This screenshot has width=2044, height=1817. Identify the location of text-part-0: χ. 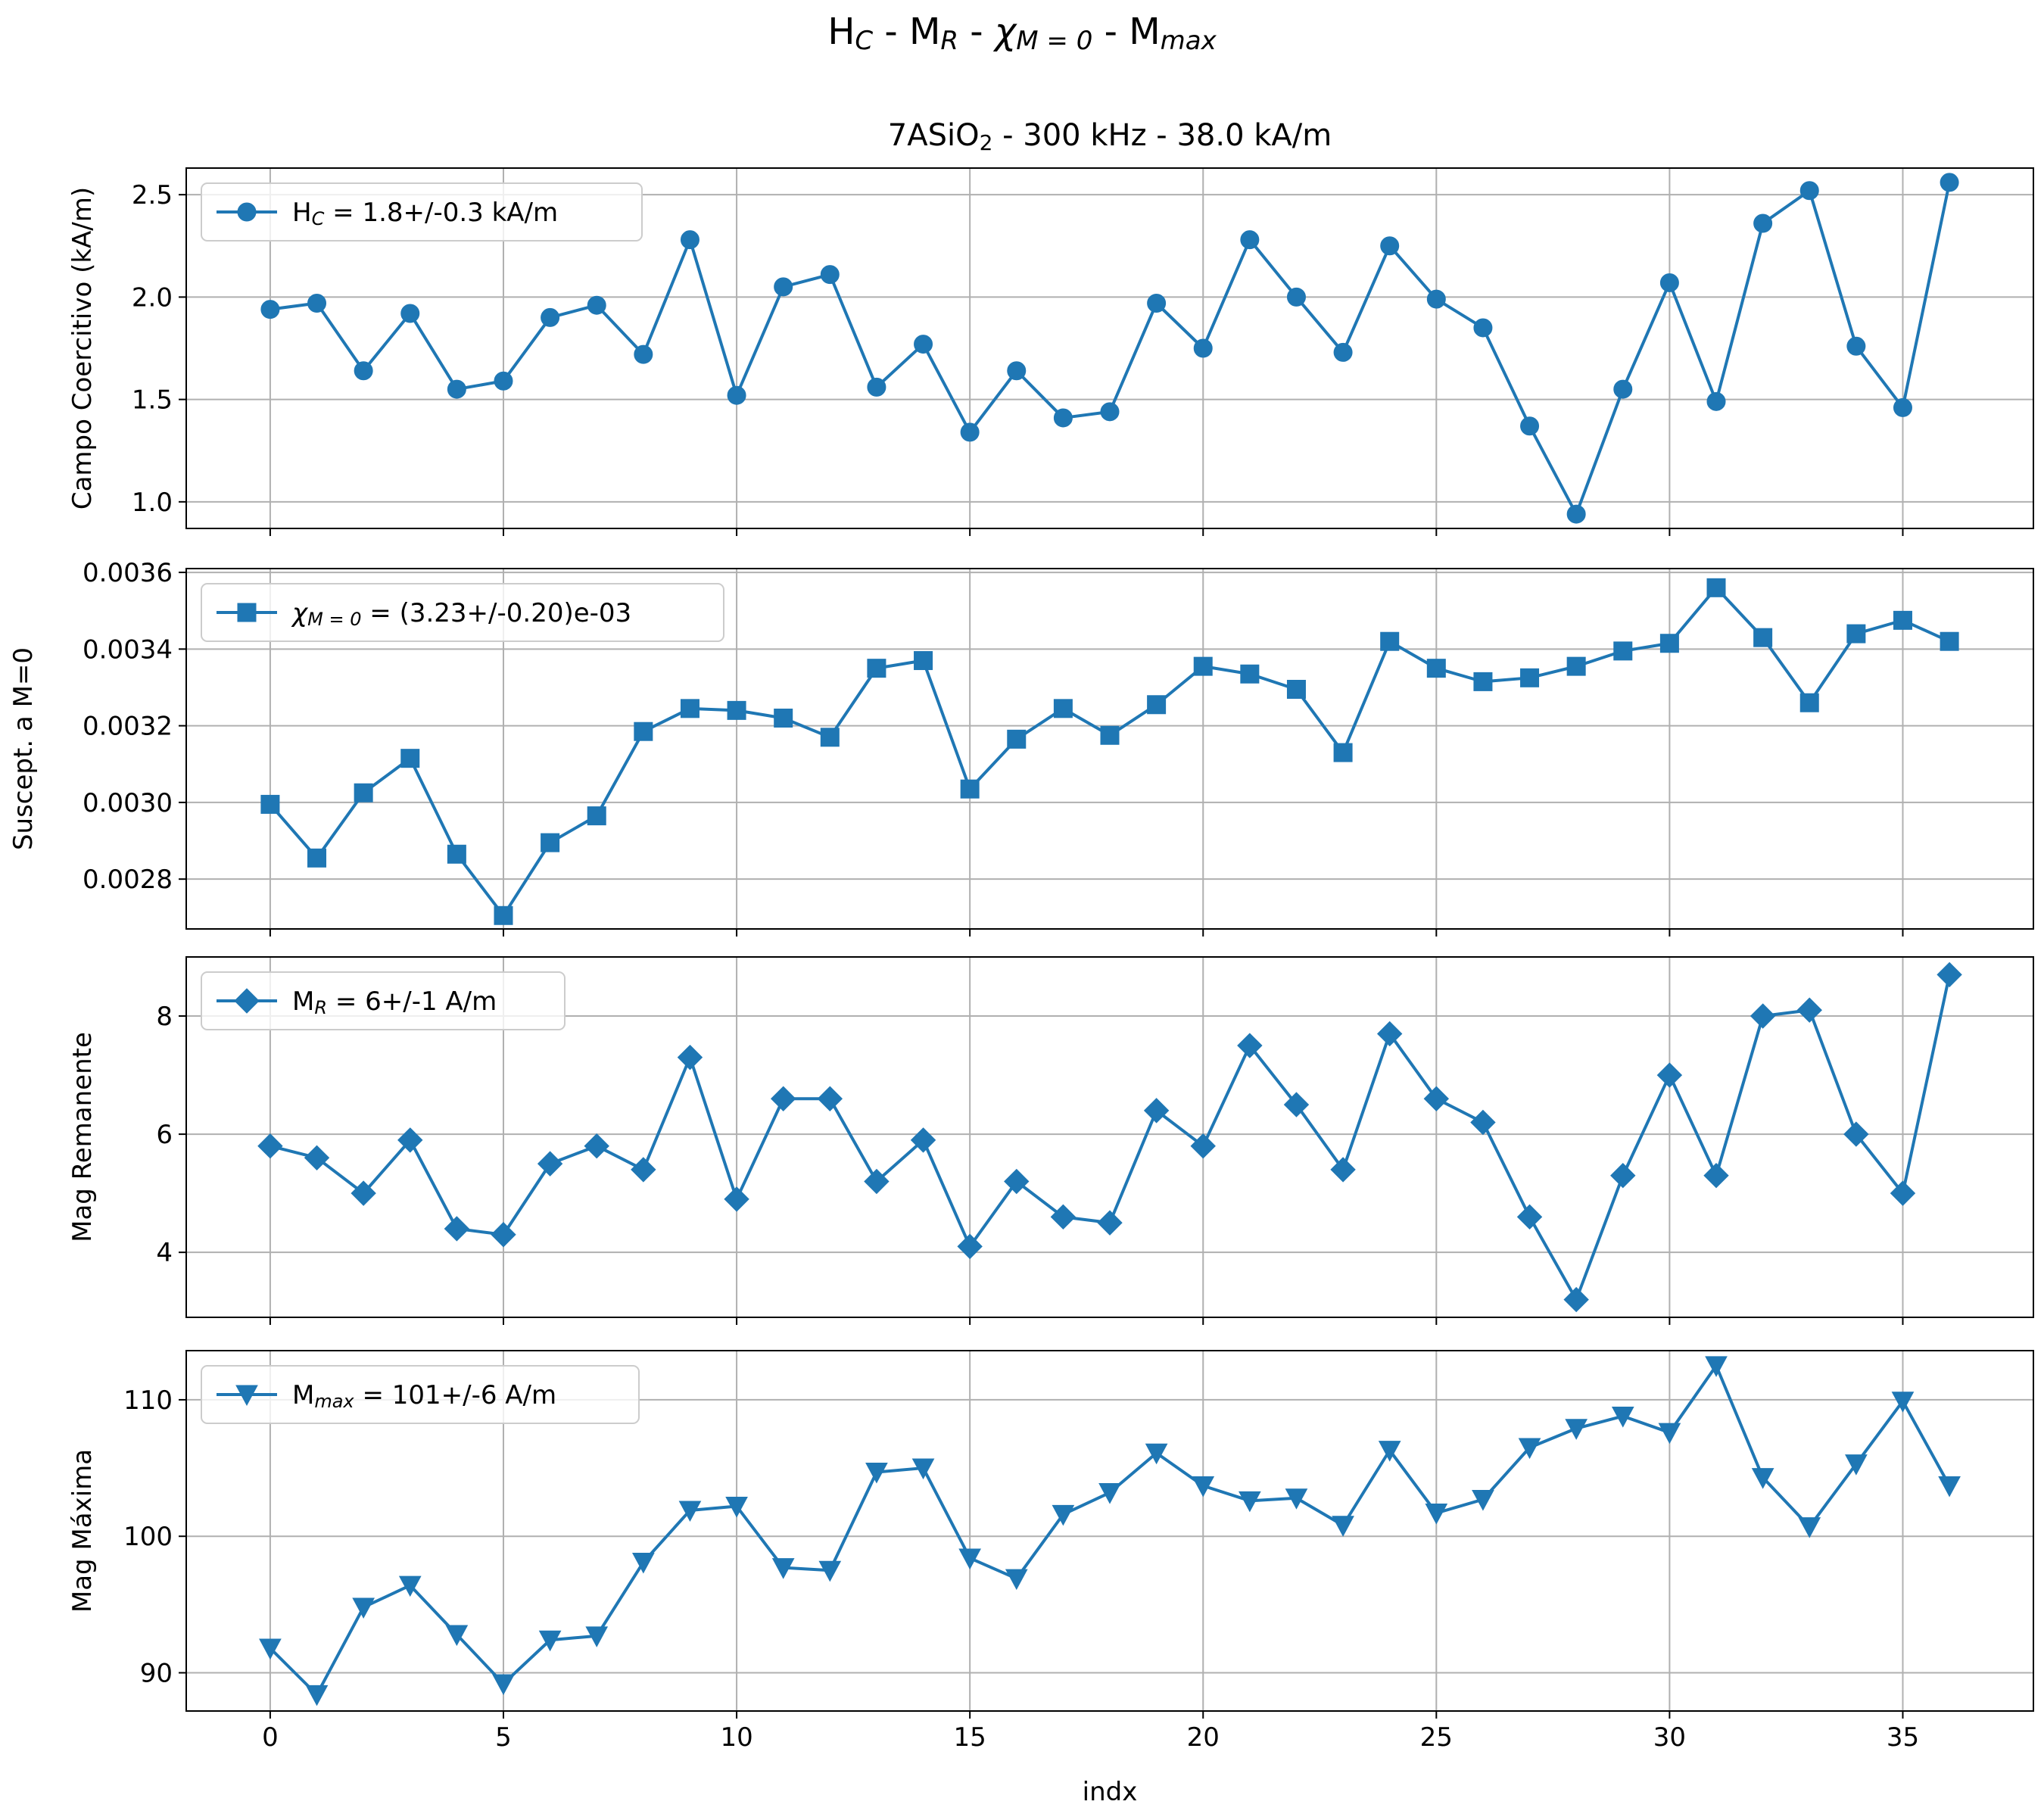
(300, 613).